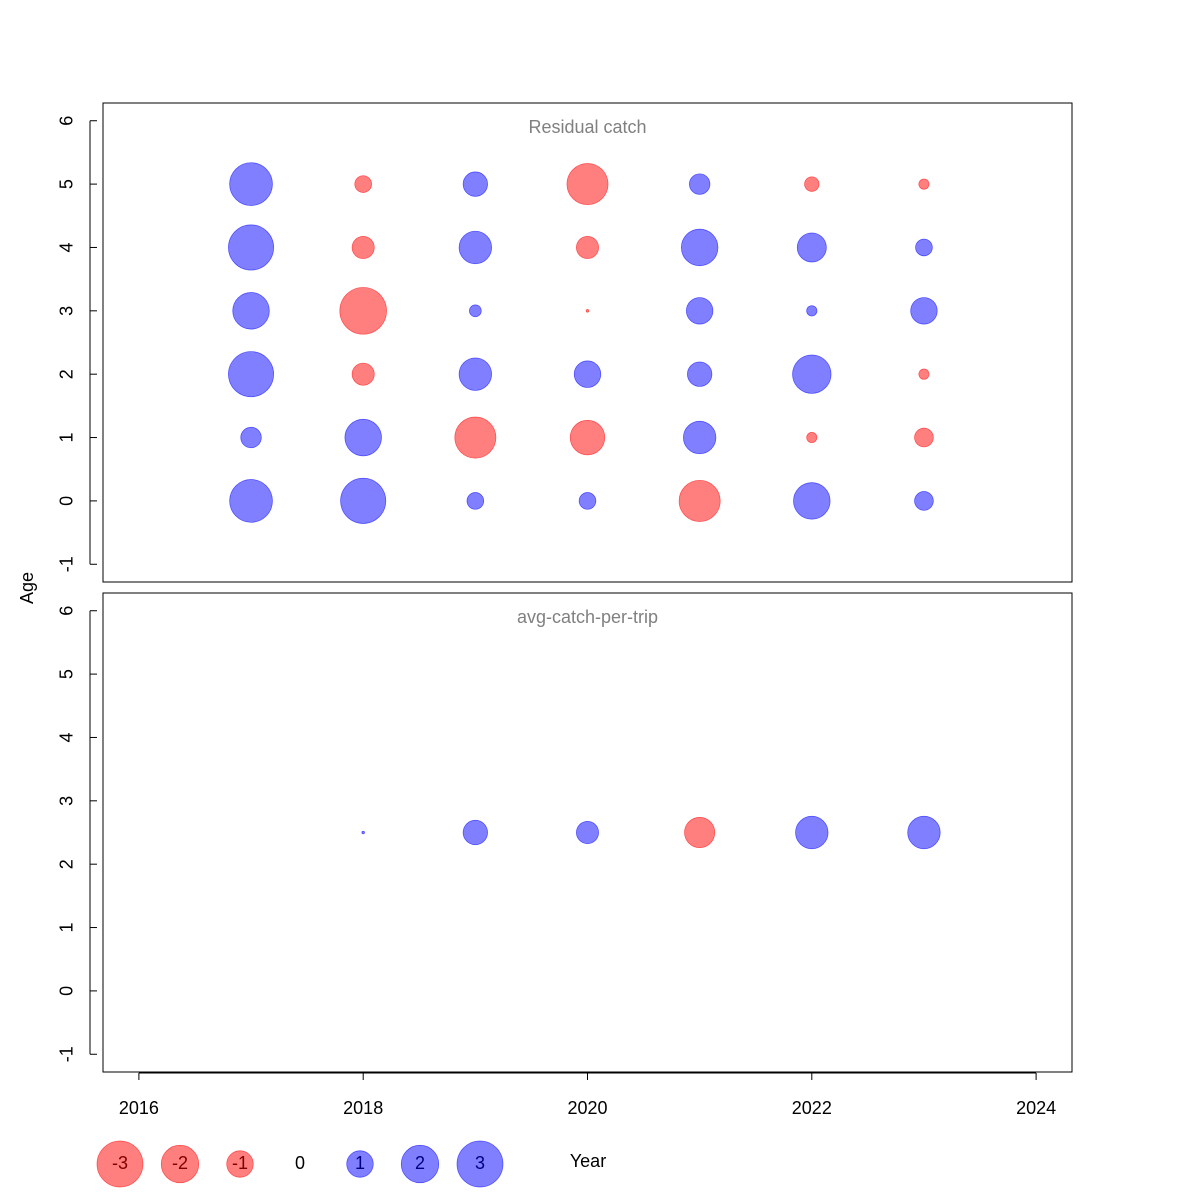 The width and height of the screenshot is (1200, 1200). Describe the element at coordinates (139, 1108) in the screenshot. I see `x-tick-label: 2016` at that location.